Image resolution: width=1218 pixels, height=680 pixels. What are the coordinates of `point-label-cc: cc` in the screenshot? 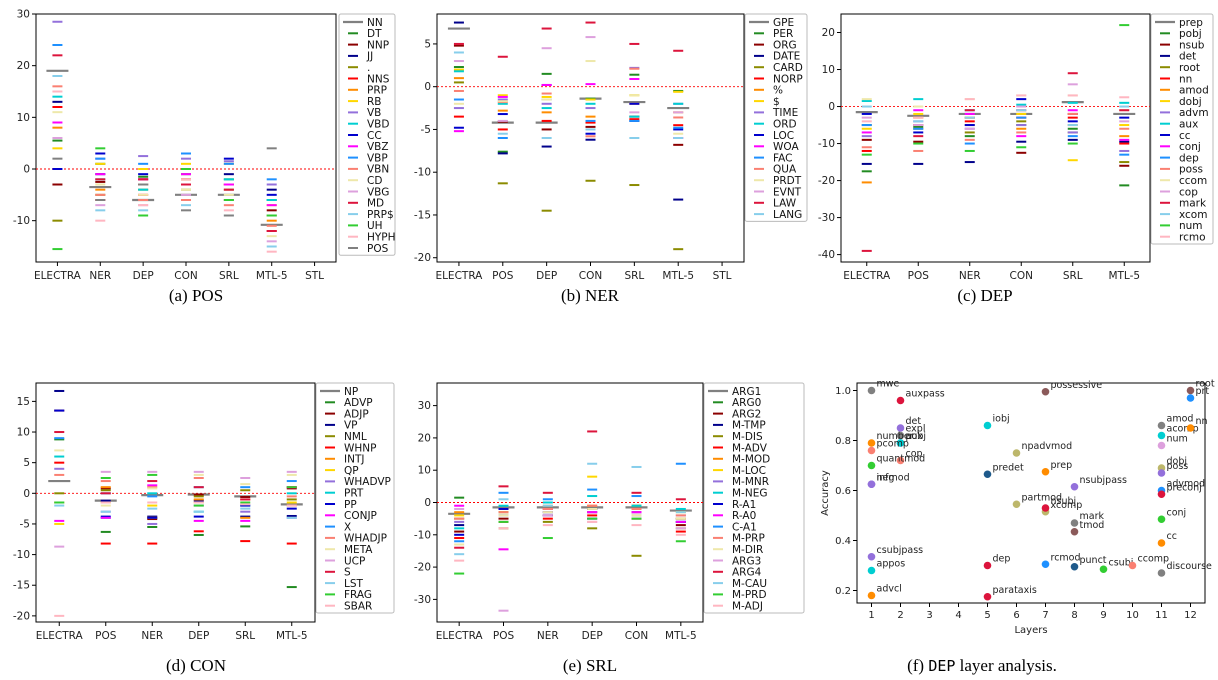 It's located at (1172, 536).